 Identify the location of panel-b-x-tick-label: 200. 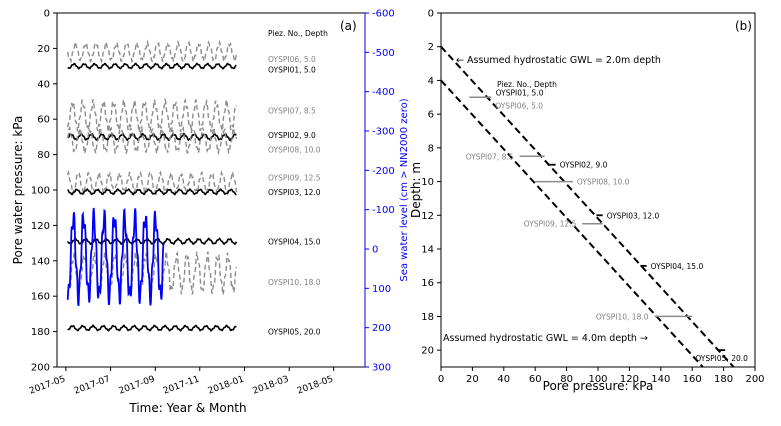
(754, 379).